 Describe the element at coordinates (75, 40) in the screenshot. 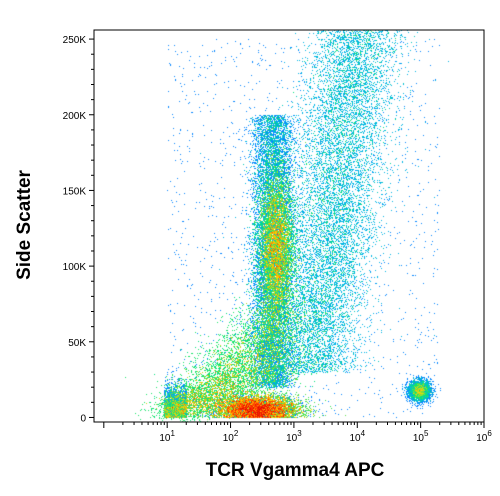

I see `y-tick-label: 250K` at that location.